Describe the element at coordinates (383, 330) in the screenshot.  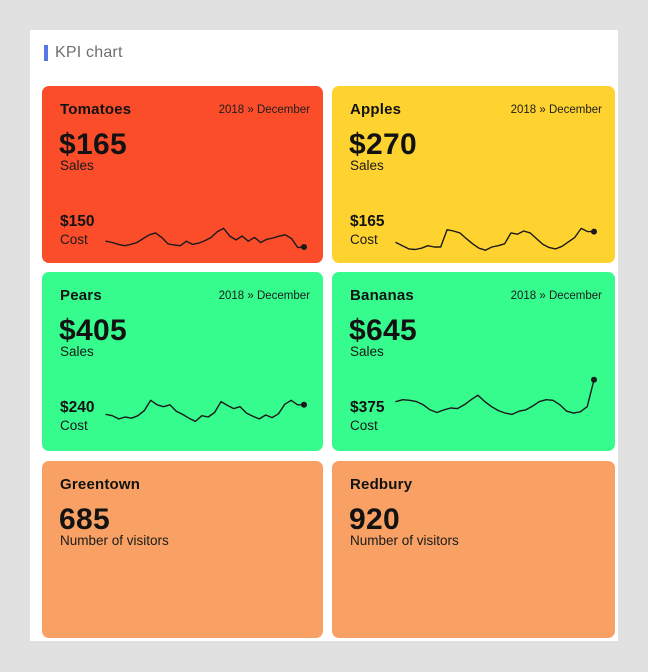
I see `sales-value: $645` at that location.